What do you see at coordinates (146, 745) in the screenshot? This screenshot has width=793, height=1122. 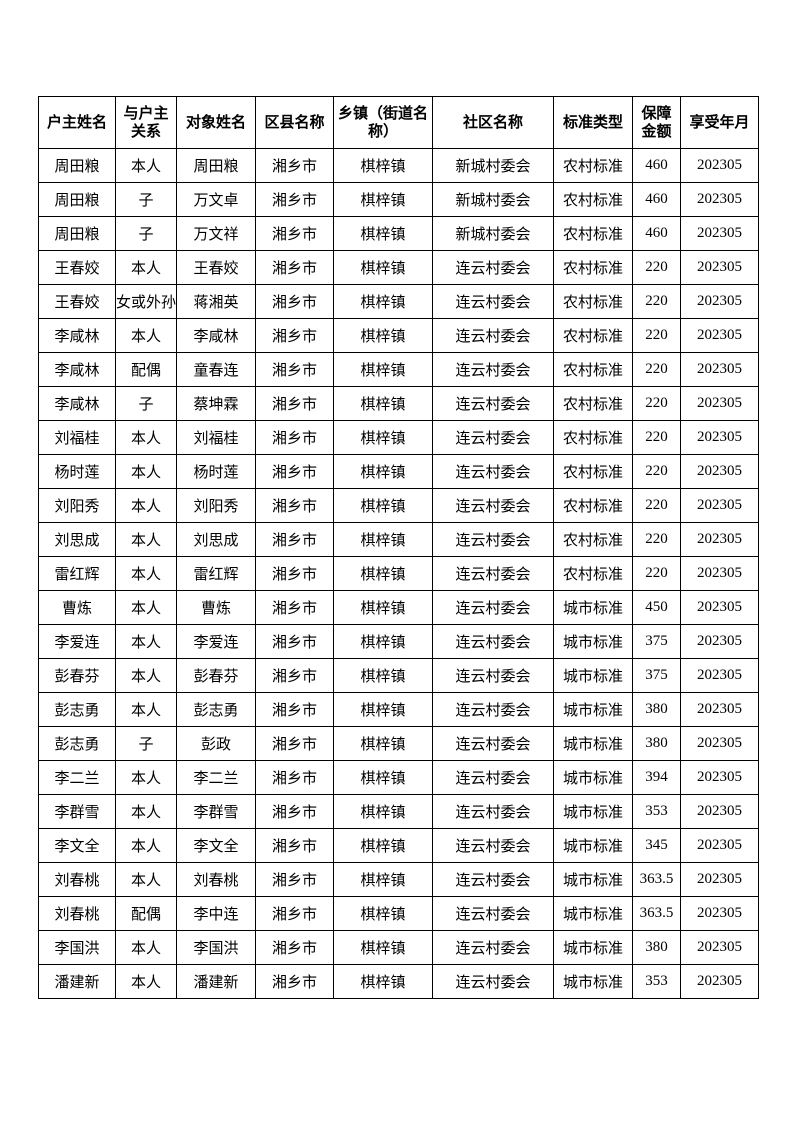 I see `cell-text: 子` at bounding box center [146, 745].